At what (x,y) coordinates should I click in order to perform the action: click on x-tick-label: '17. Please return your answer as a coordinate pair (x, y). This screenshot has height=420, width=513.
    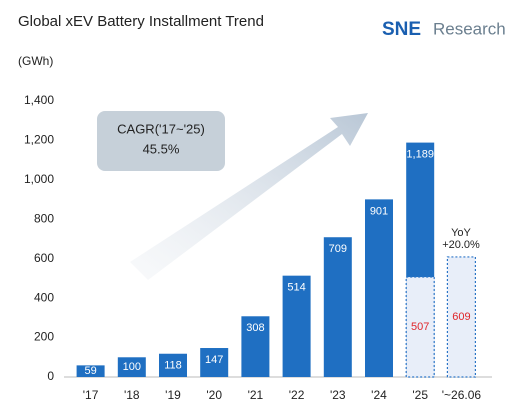
    Looking at the image, I should click on (91, 395).